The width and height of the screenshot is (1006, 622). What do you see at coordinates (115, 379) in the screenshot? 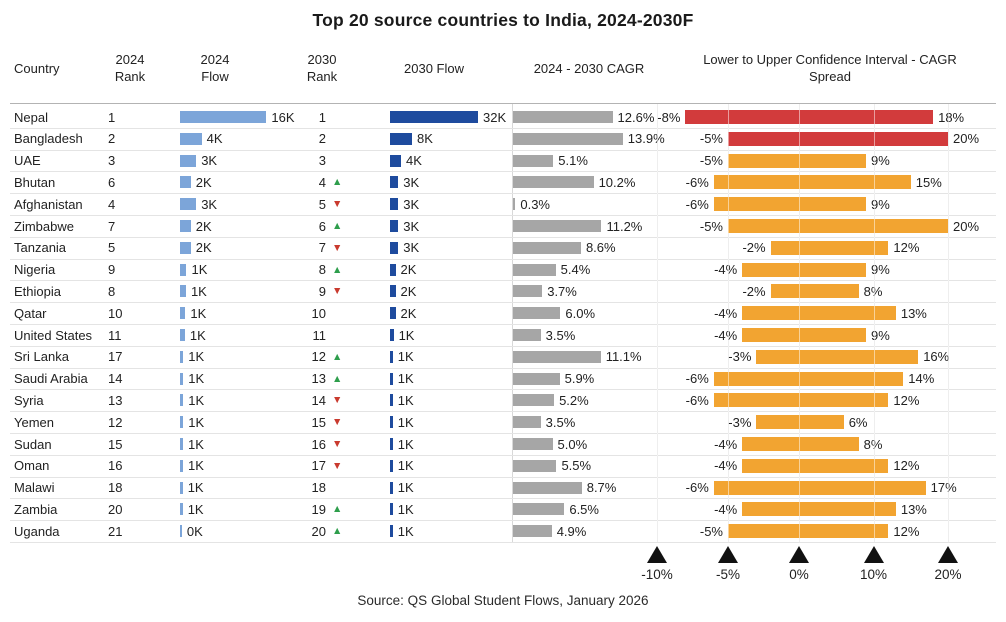
I see `rank-2024-value: 14` at bounding box center [115, 379].